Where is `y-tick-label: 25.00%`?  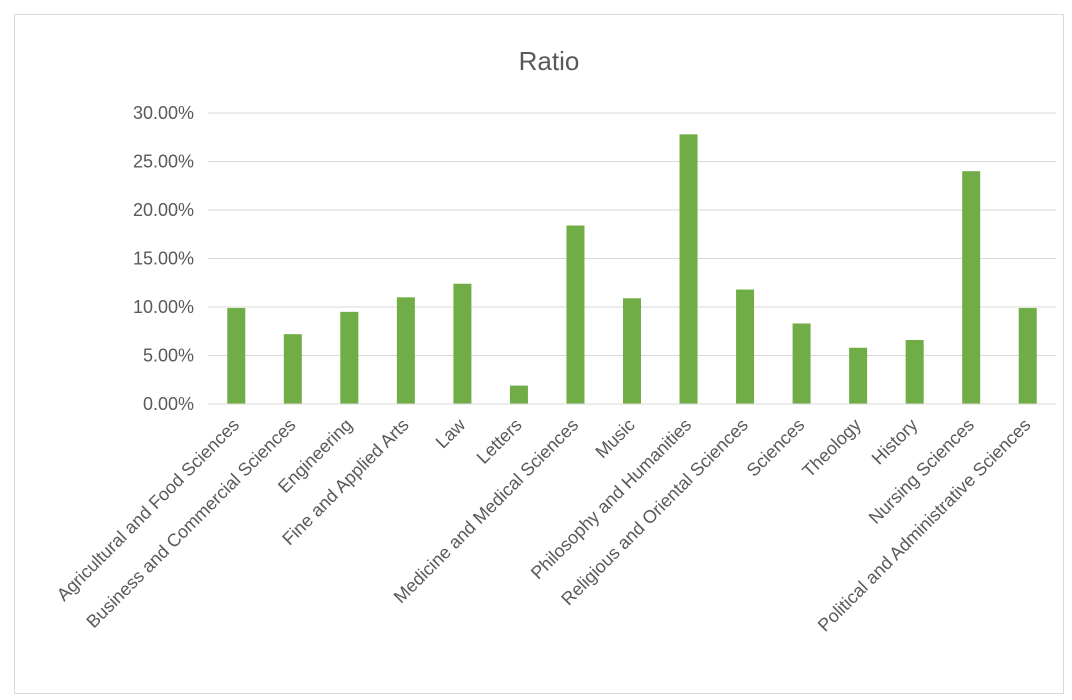 y-tick-label: 25.00% is located at coordinates (163, 162).